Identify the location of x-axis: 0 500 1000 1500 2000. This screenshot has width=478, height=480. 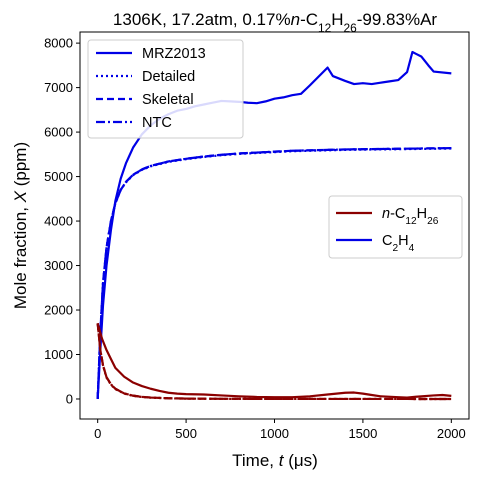
(280, 430).